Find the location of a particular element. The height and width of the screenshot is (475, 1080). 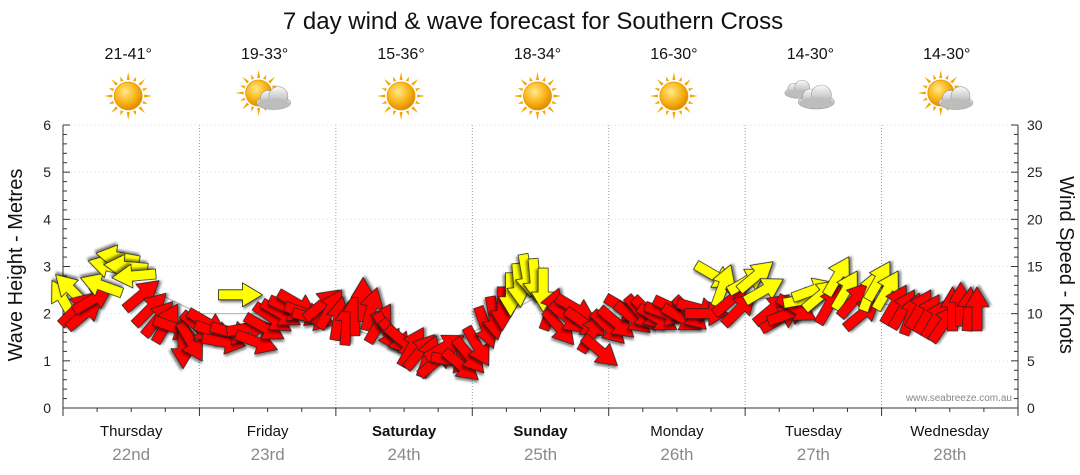

x-day-label: Tuesday is located at coordinates (813, 431).